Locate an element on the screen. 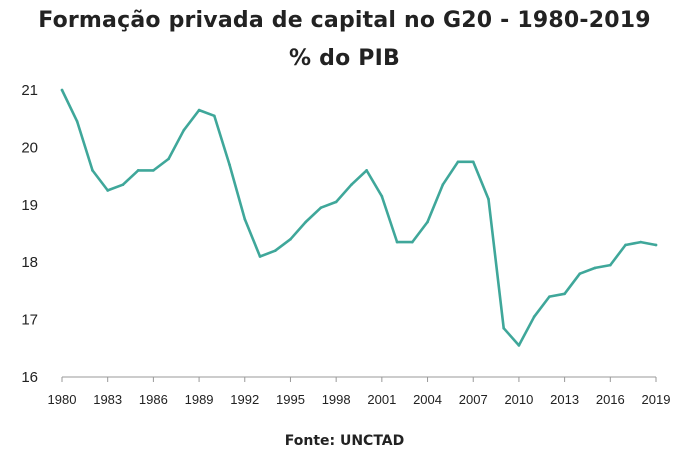 This screenshot has width=689, height=460. x-tick-label: 1995 is located at coordinates (290, 399).